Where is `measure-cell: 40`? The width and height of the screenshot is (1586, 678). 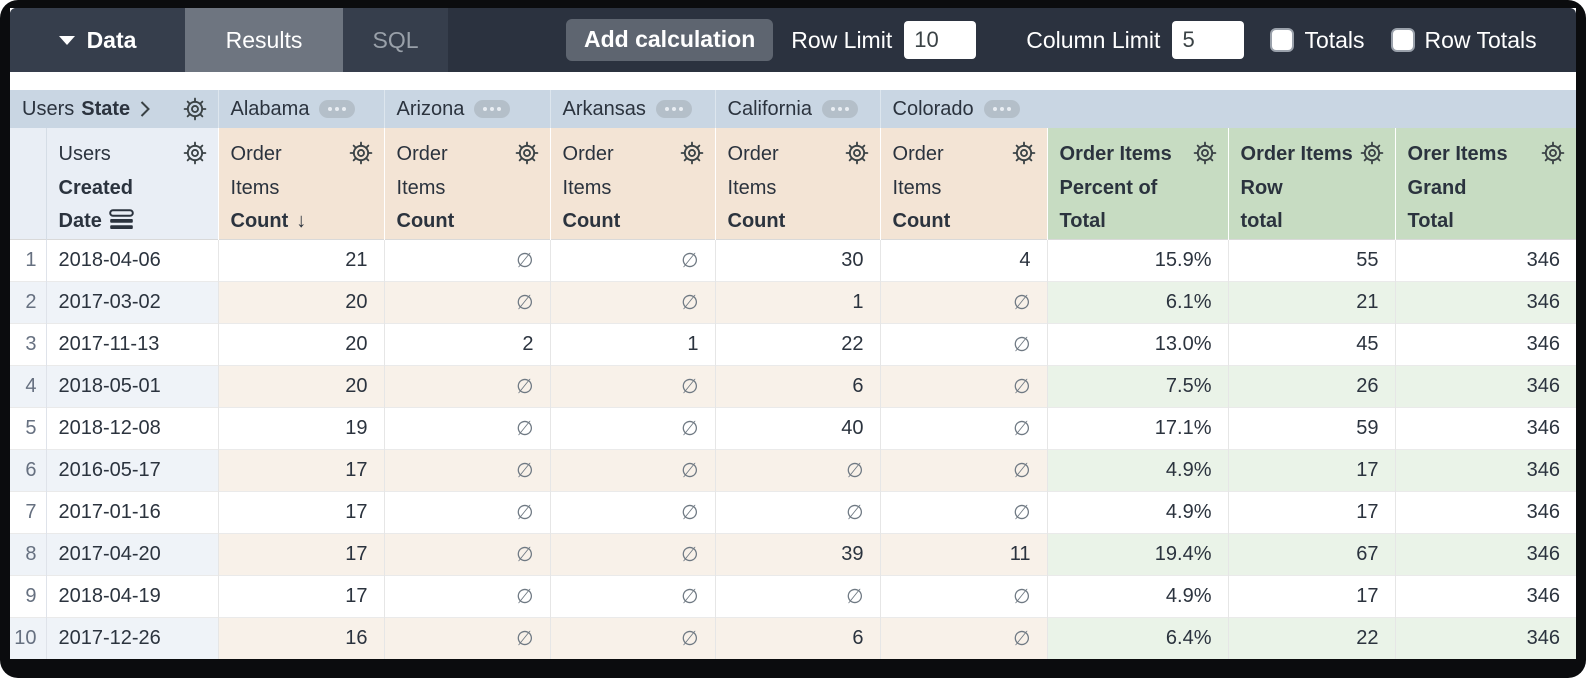 measure-cell: 40 is located at coordinates (797, 428).